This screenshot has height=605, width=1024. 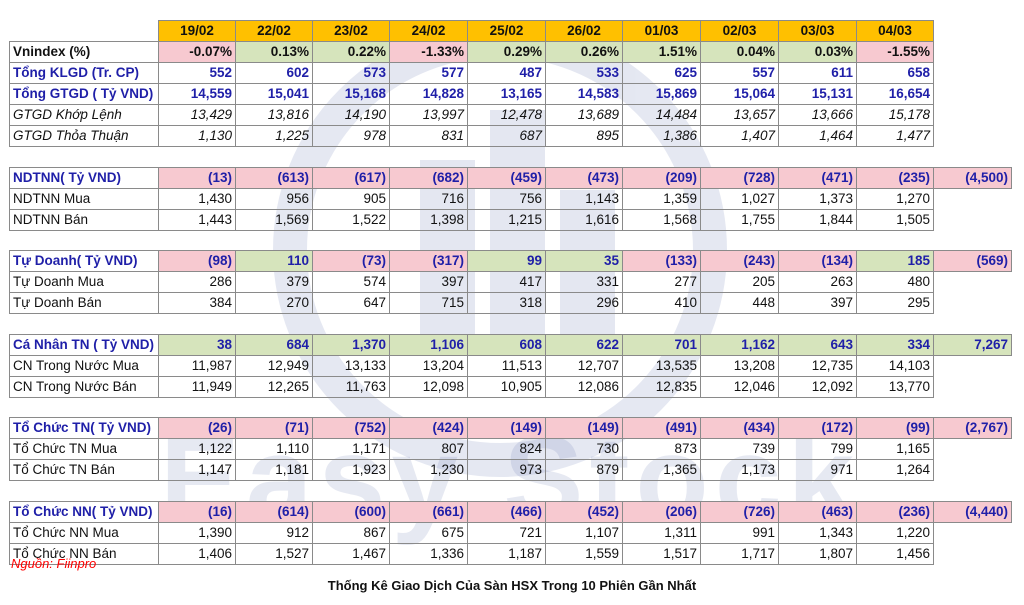 I want to click on value-cell: 1,443, so click(x=197, y=219).